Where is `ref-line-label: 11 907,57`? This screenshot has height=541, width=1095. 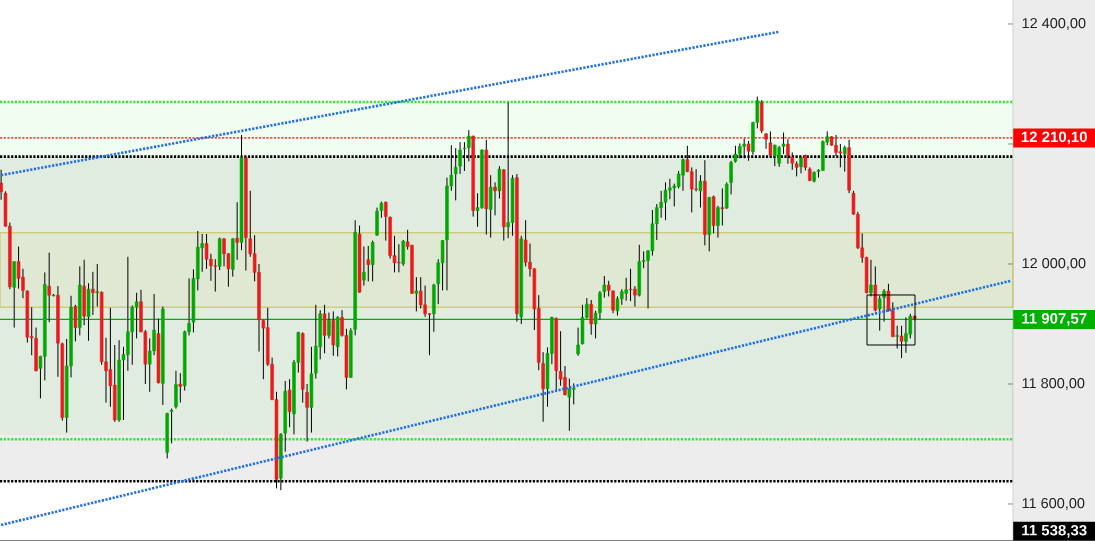 ref-line-label: 11 907,57 is located at coordinates (1054, 319).